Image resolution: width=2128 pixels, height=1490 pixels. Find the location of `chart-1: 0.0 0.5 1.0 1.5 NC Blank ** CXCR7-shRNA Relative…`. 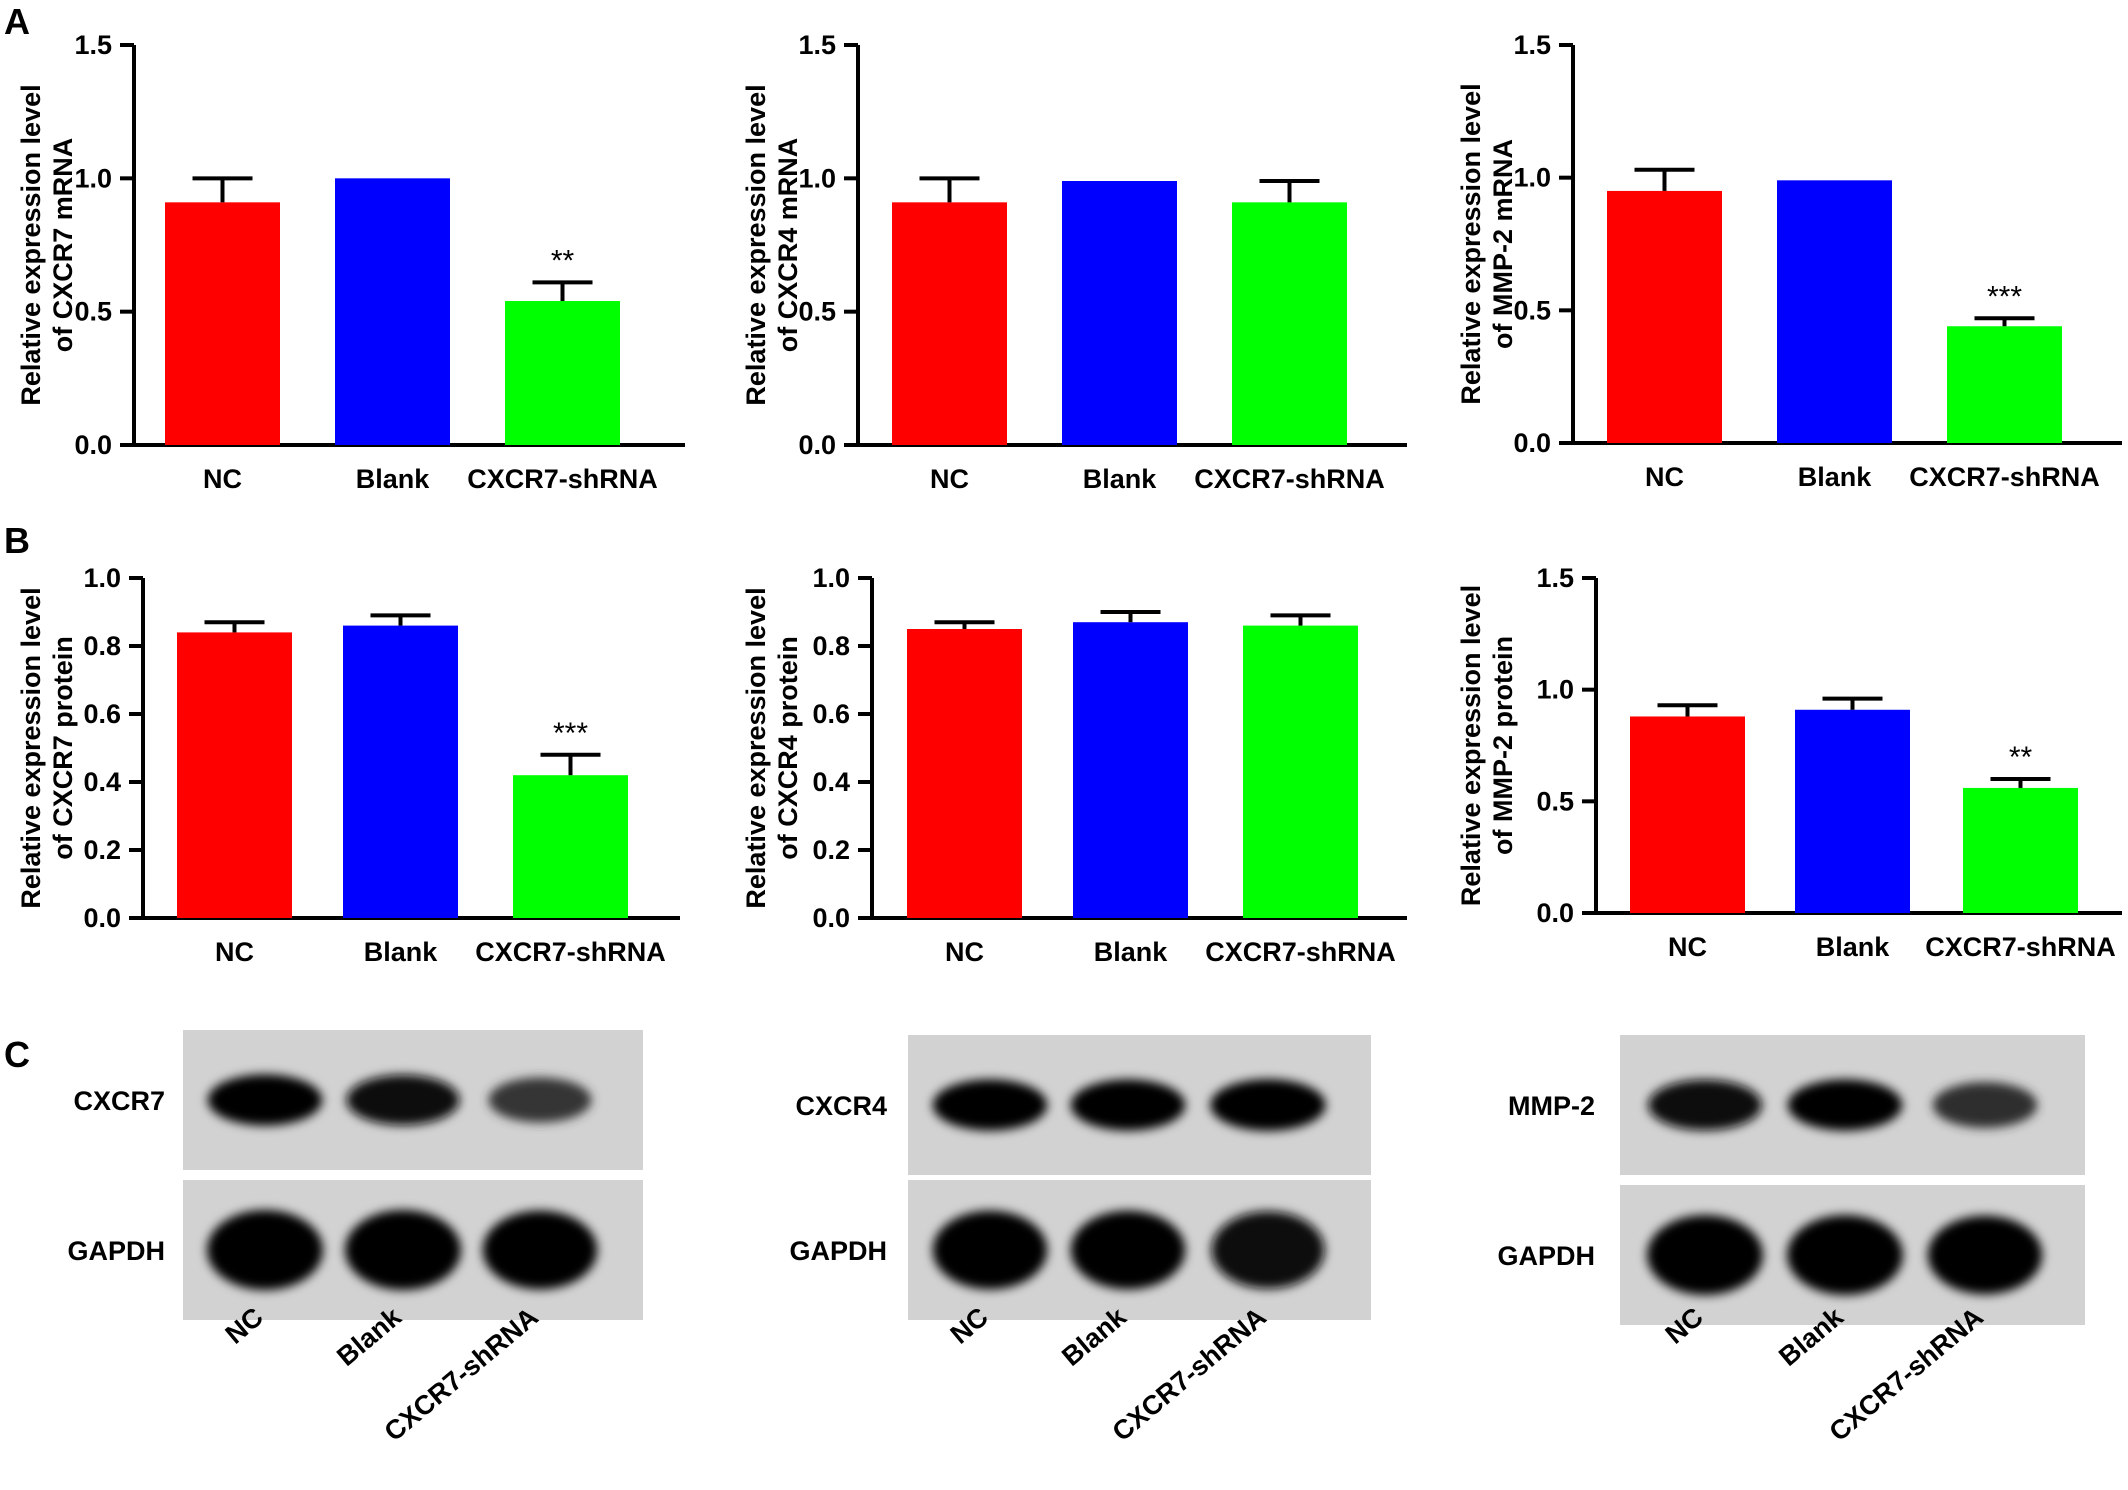

chart-1: 0.0 0.5 1.0 1.5 NC Blank ** CXCR7-shRNA Relative… is located at coordinates (350, 262).